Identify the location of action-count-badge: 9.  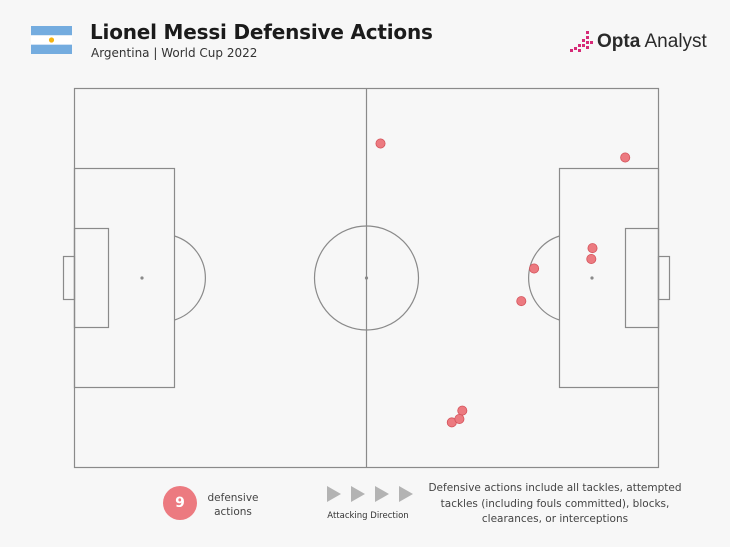
(180, 503).